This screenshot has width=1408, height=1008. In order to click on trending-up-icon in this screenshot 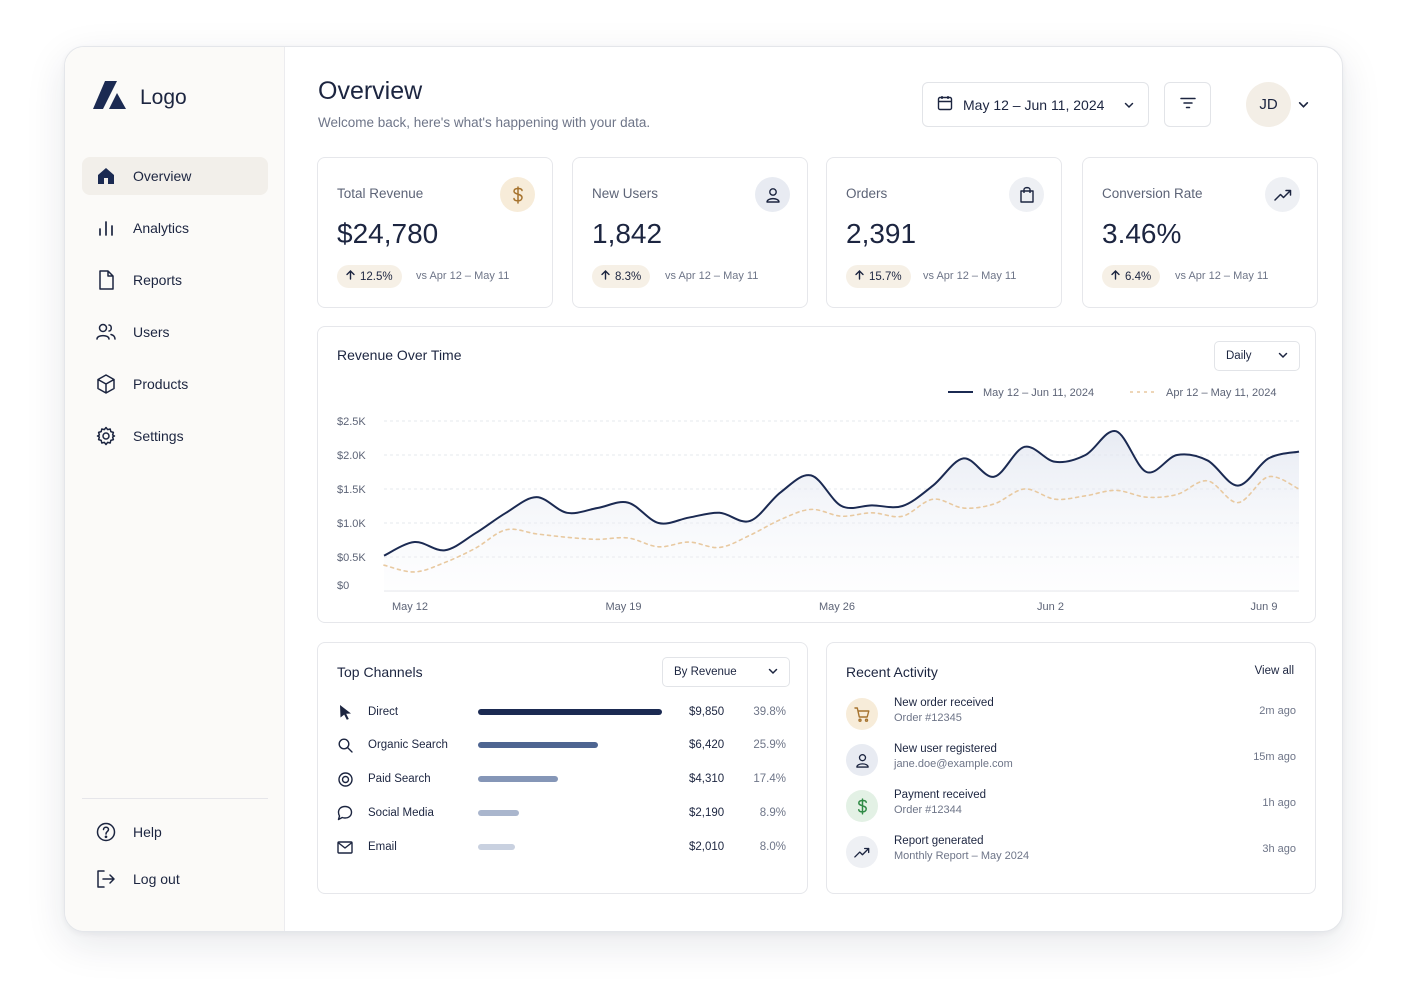, I will do `click(862, 852)`.